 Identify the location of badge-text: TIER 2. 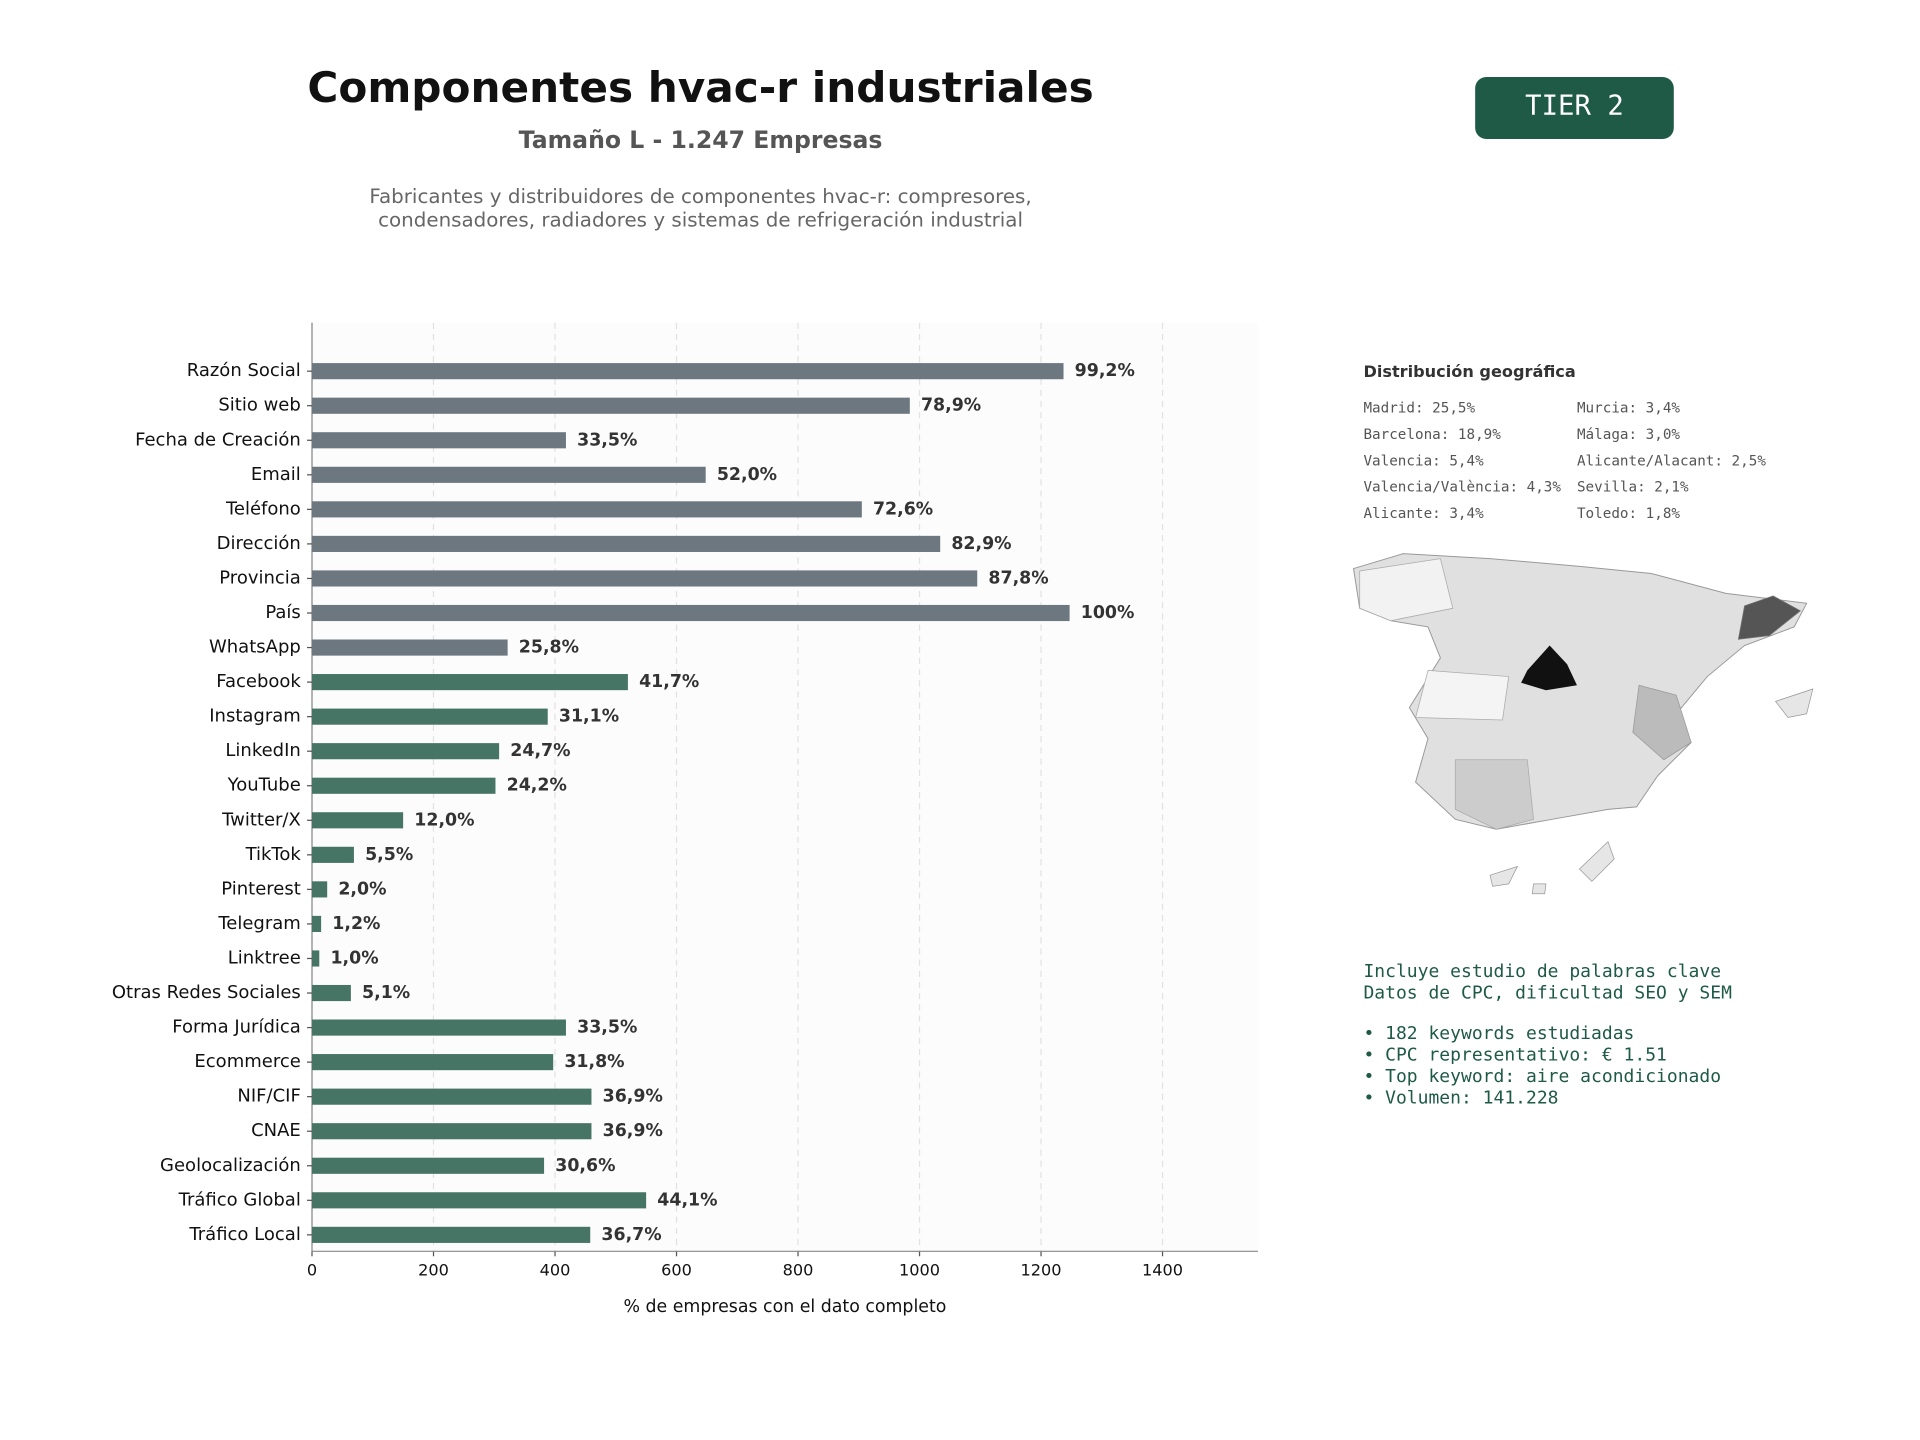
(1574, 105).